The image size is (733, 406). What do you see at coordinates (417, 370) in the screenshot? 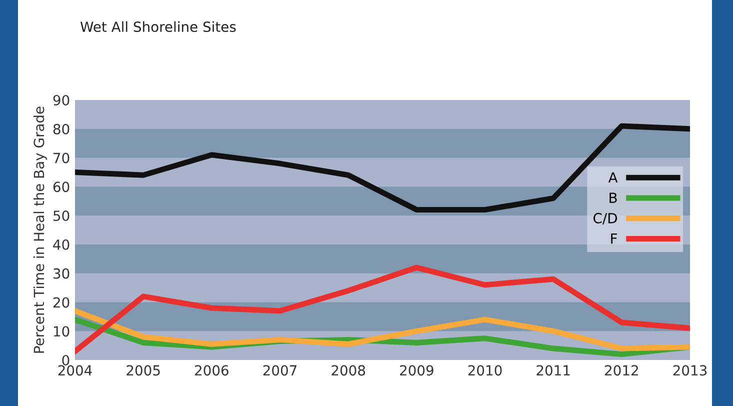
I see `x-tick-label: 2009` at bounding box center [417, 370].